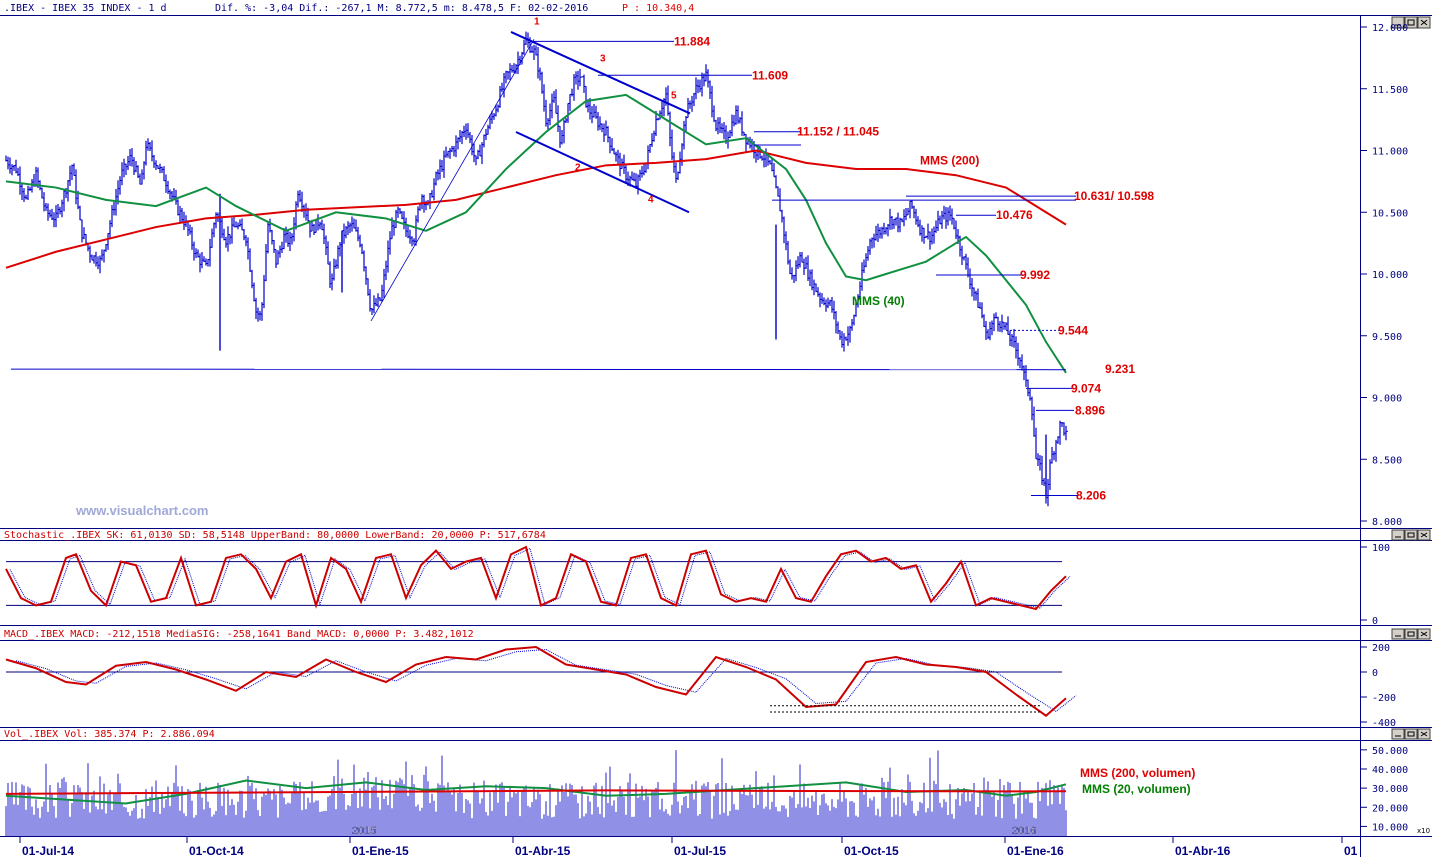  I want to click on volume-tick-label: 50.000, so click(1390, 751).